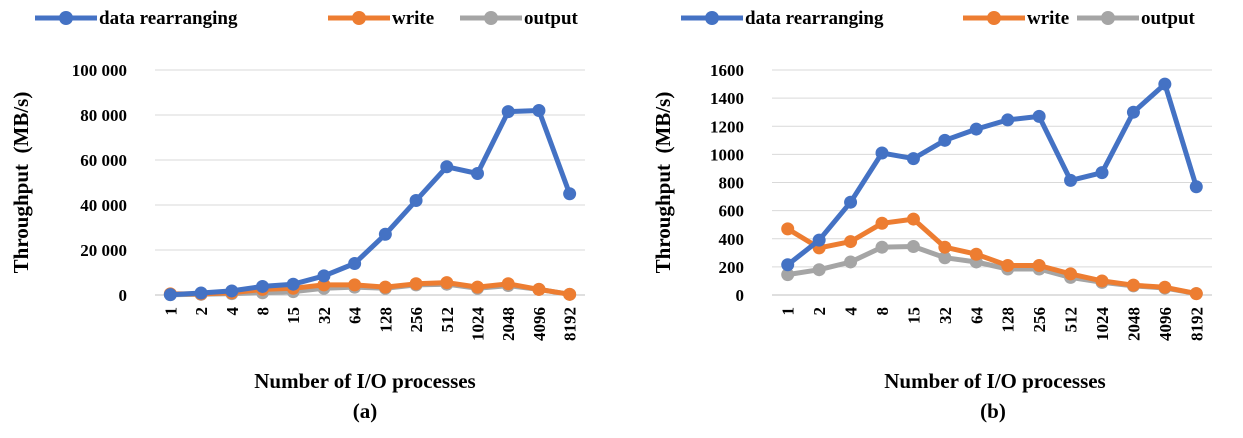 The image size is (1243, 438). Describe the element at coordinates (201, 311) in the screenshot. I see `x-tick-label: 2` at that location.